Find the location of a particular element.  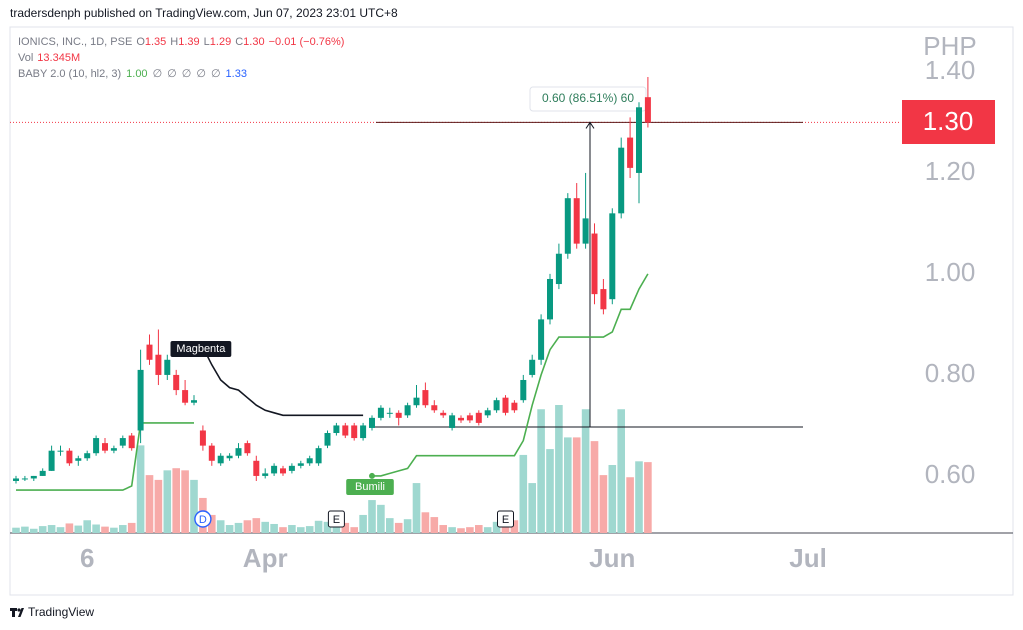

indicator-name: BABY 2.0 (10, hl2, 3) is located at coordinates (69, 74).